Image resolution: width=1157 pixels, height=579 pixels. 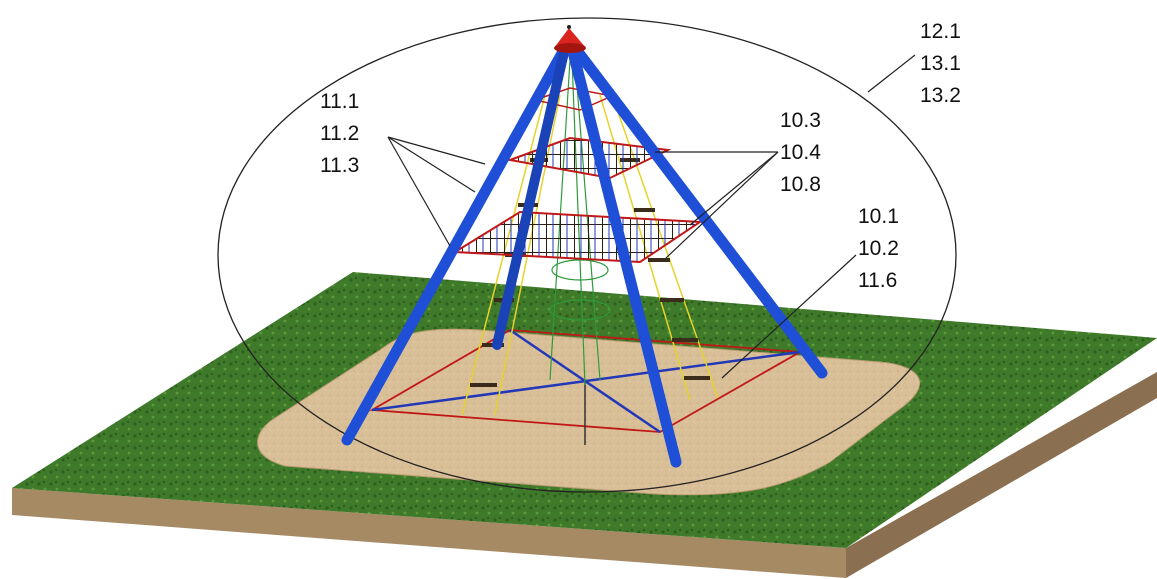 What do you see at coordinates (339, 101) in the screenshot?
I see `callout-left-line-1: 11.1` at bounding box center [339, 101].